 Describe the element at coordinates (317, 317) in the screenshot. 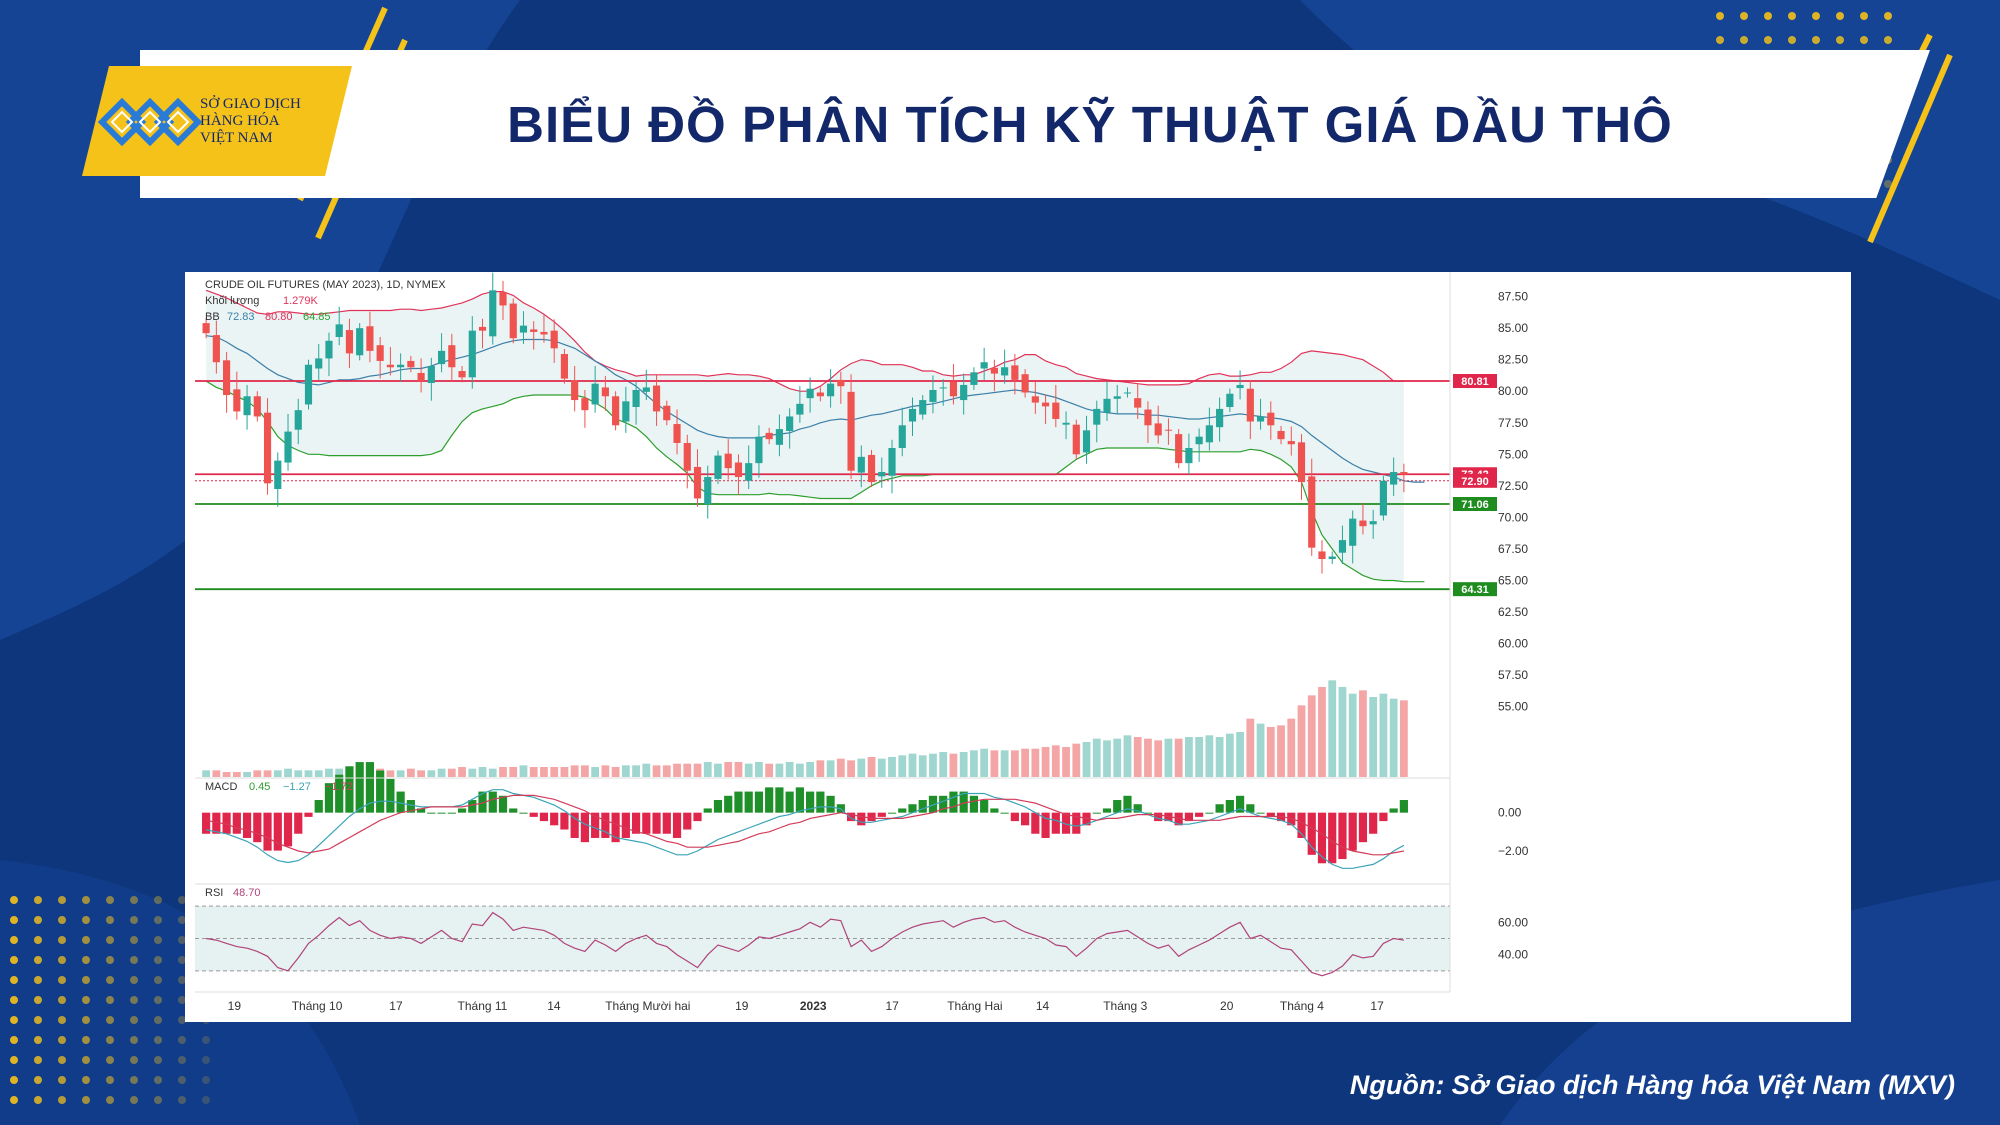

I see `bb-legend-lower: 64.85` at that location.